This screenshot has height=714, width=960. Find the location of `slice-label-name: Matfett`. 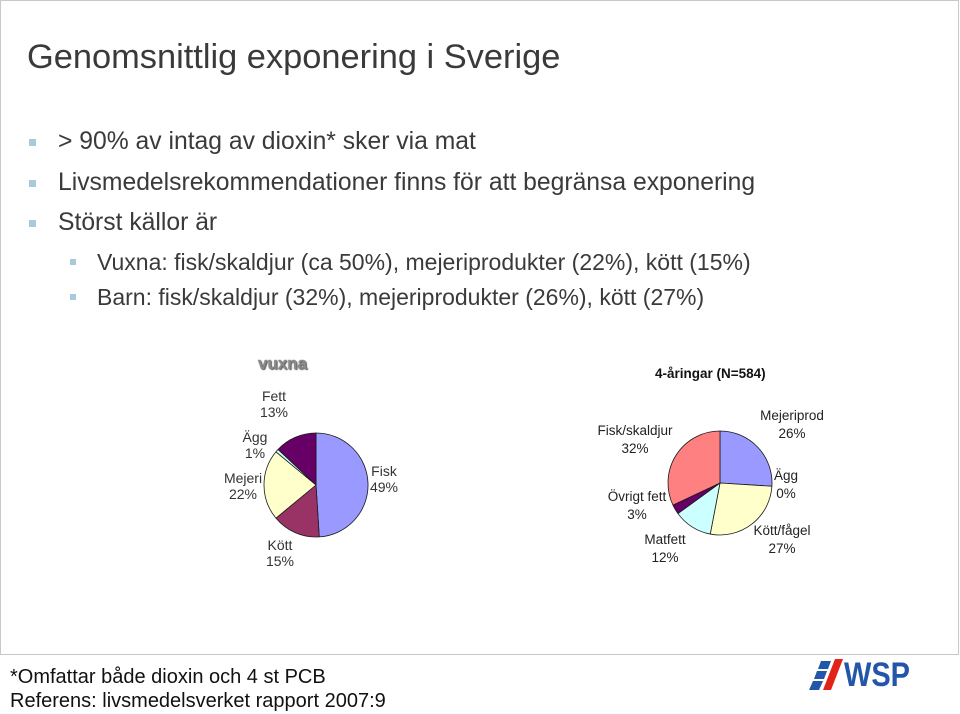

slice-label-name: Matfett is located at coordinates (665, 539).